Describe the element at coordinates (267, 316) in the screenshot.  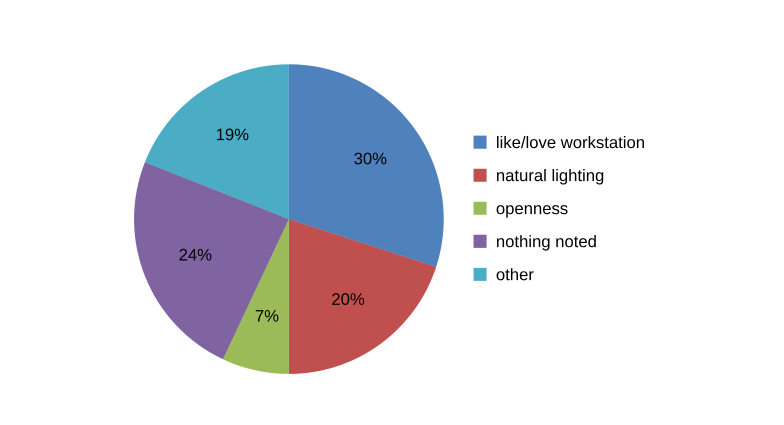
I see `data-label: 7%` at that location.